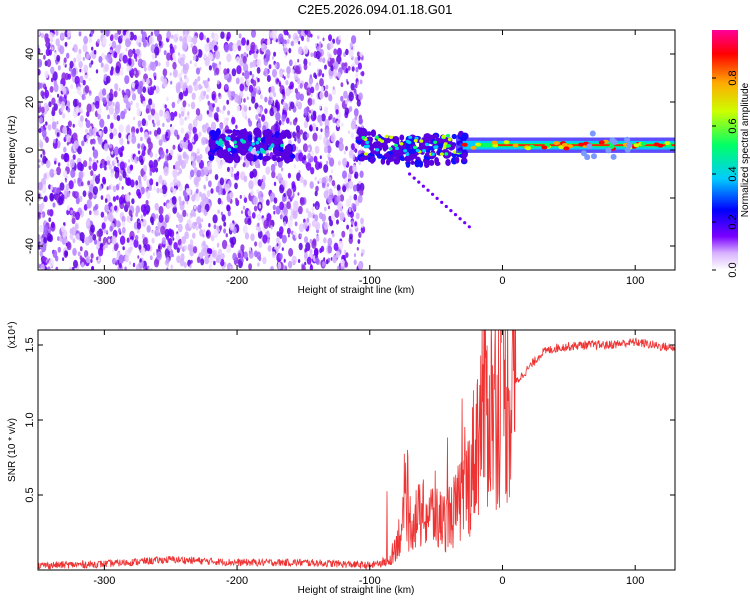  I want to click on spectrogram-x-tick-label: 100, so click(635, 281).